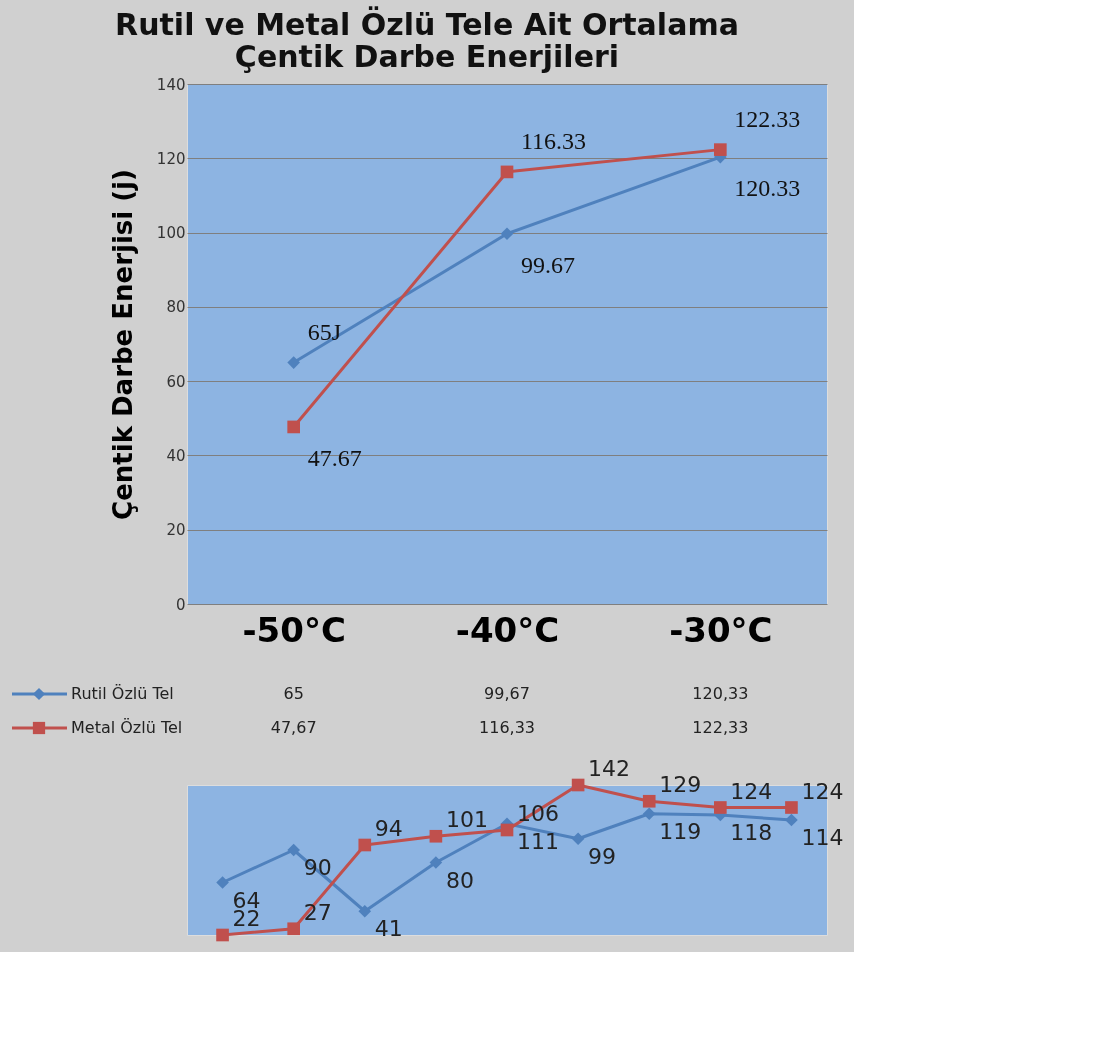 This screenshot has width=1101, height=1064. I want to click on legend-label: Metal Özlü Tel, so click(127, 727).